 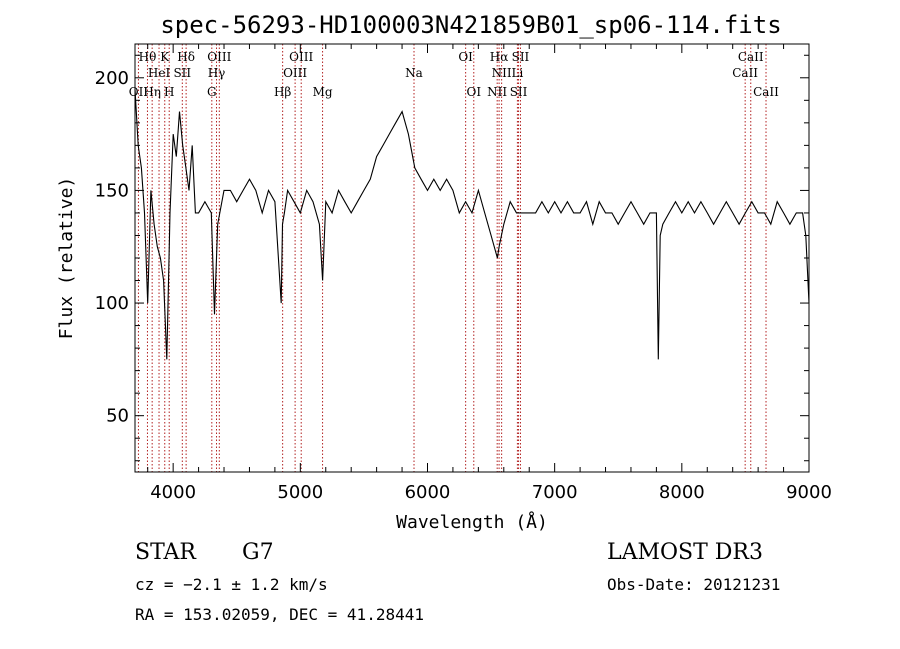 I want to click on line-label: G, so click(x=212, y=92).